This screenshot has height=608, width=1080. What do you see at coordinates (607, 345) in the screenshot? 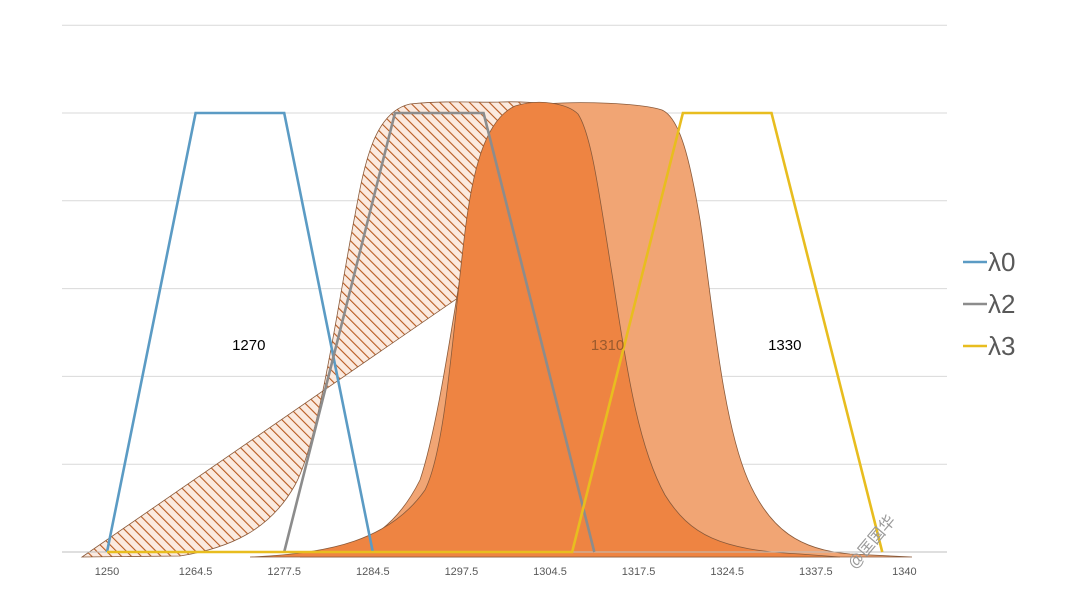
I see `annotation-label: 1310` at bounding box center [607, 345].